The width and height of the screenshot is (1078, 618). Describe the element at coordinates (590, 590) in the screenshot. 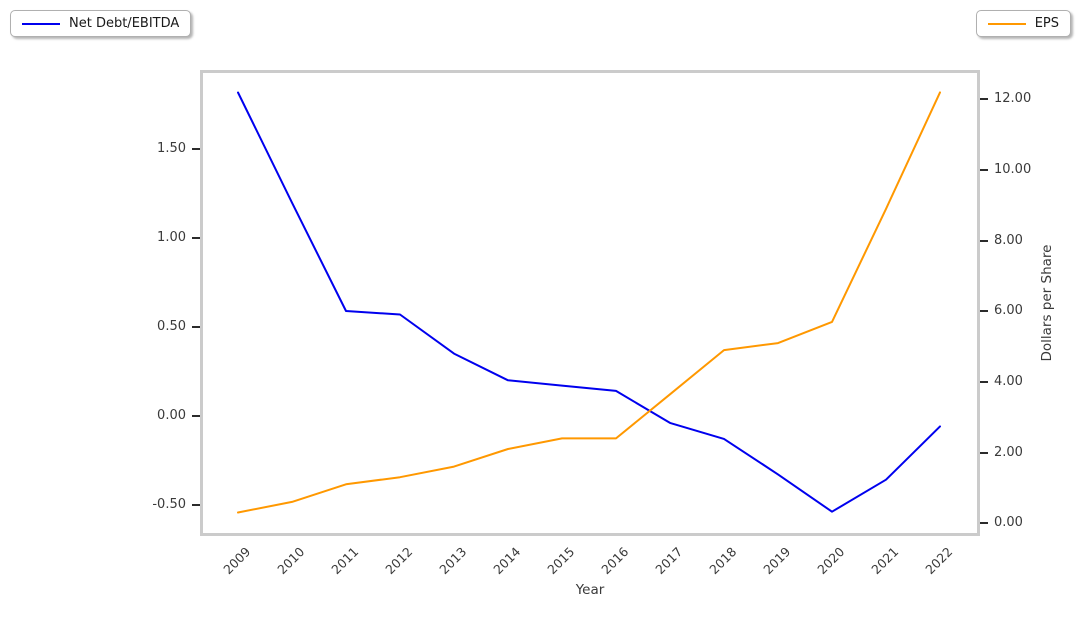

I see `x-axis-title: Year` at that location.